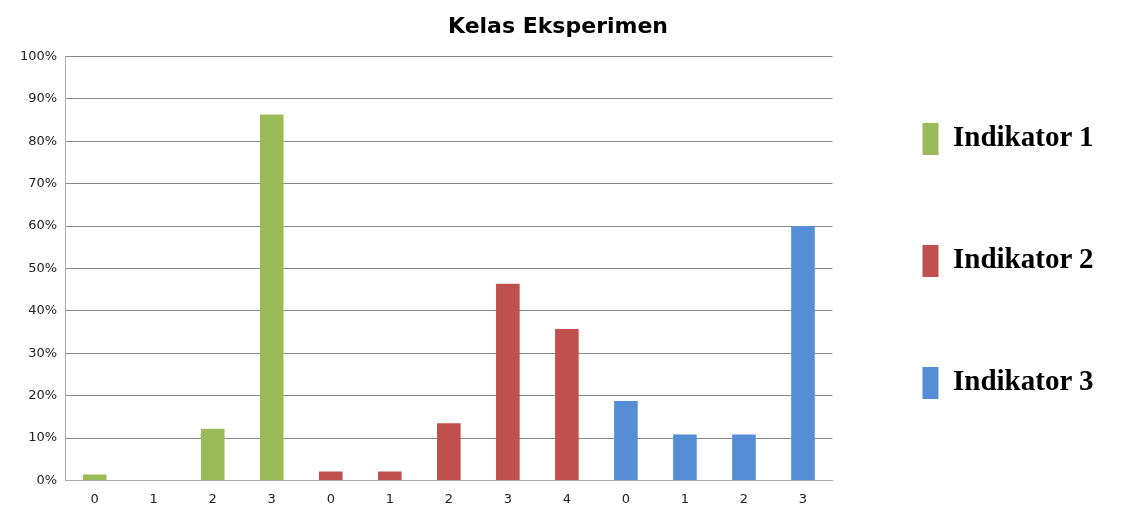 This screenshot has height=522, width=1122. I want to click on legend-label: Indikator 1, so click(1023, 136).